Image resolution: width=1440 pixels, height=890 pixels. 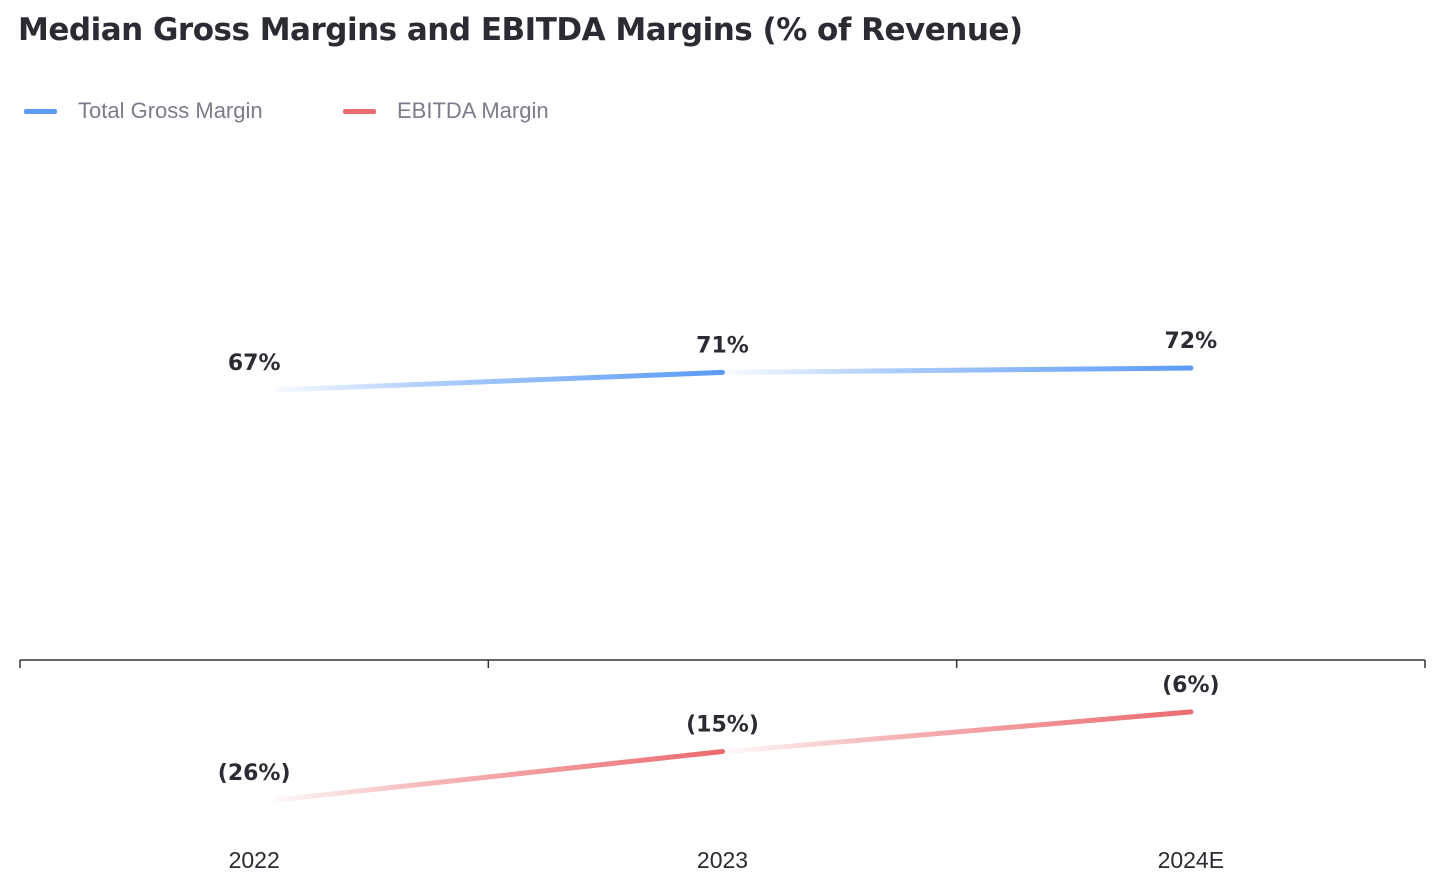 What do you see at coordinates (170, 110) in the screenshot?
I see `legend-label: Total Gross Margin` at bounding box center [170, 110].